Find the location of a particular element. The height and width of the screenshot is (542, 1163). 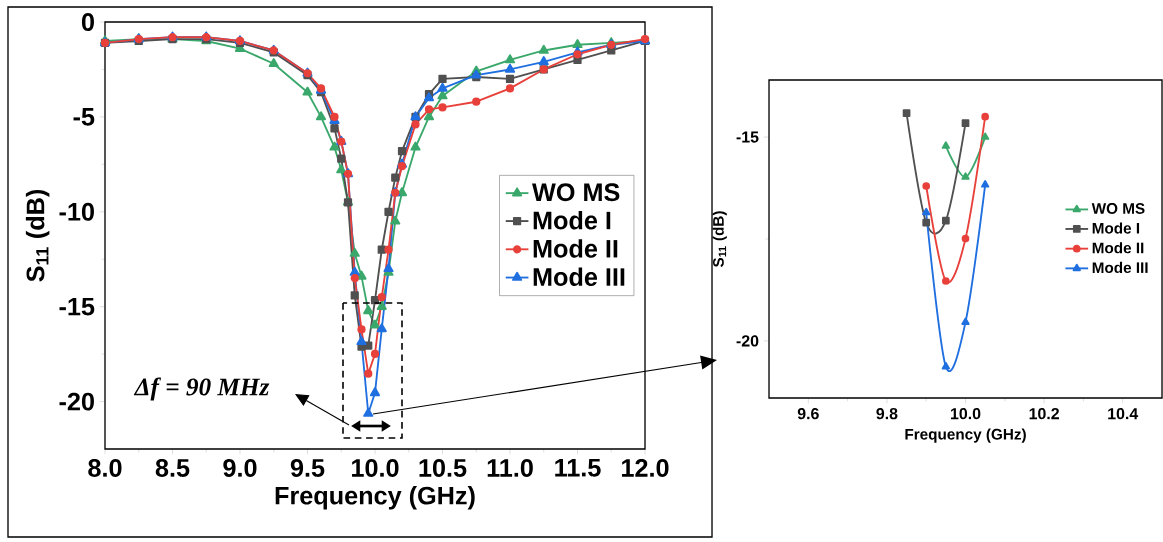

x-tick-label: 8.5 is located at coordinates (172, 468).